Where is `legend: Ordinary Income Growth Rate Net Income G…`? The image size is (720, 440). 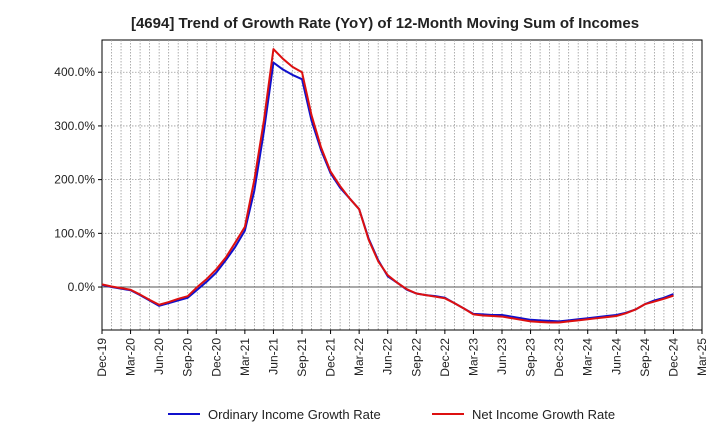
legend: Ordinary Income Growth Rate Net Income G… is located at coordinates (391, 414).